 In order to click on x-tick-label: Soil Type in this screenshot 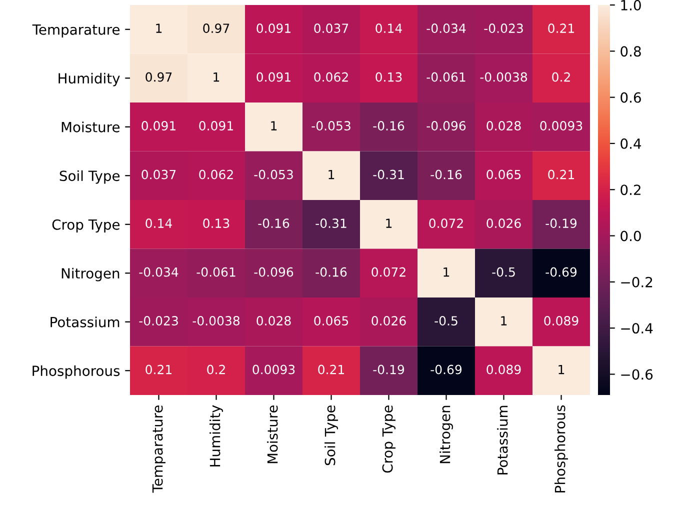, I will do `click(331, 435)`.